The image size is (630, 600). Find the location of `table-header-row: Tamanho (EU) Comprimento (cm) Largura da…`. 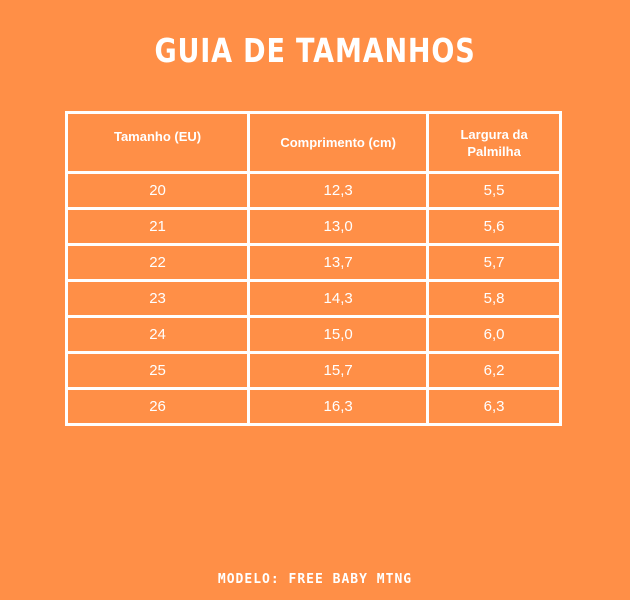

table-header-row: Tamanho (EU) Comprimento (cm) Largura da… is located at coordinates (313, 142).